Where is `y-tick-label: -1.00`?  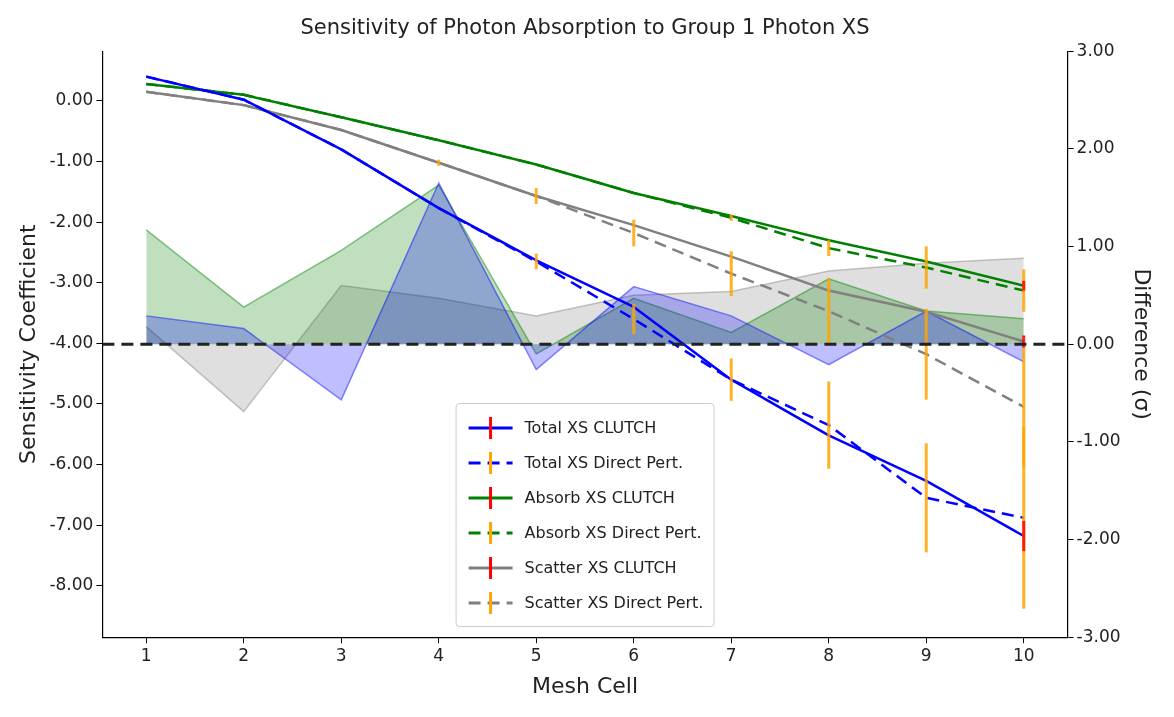 y-tick-label: -1.00 is located at coordinates (71, 159).